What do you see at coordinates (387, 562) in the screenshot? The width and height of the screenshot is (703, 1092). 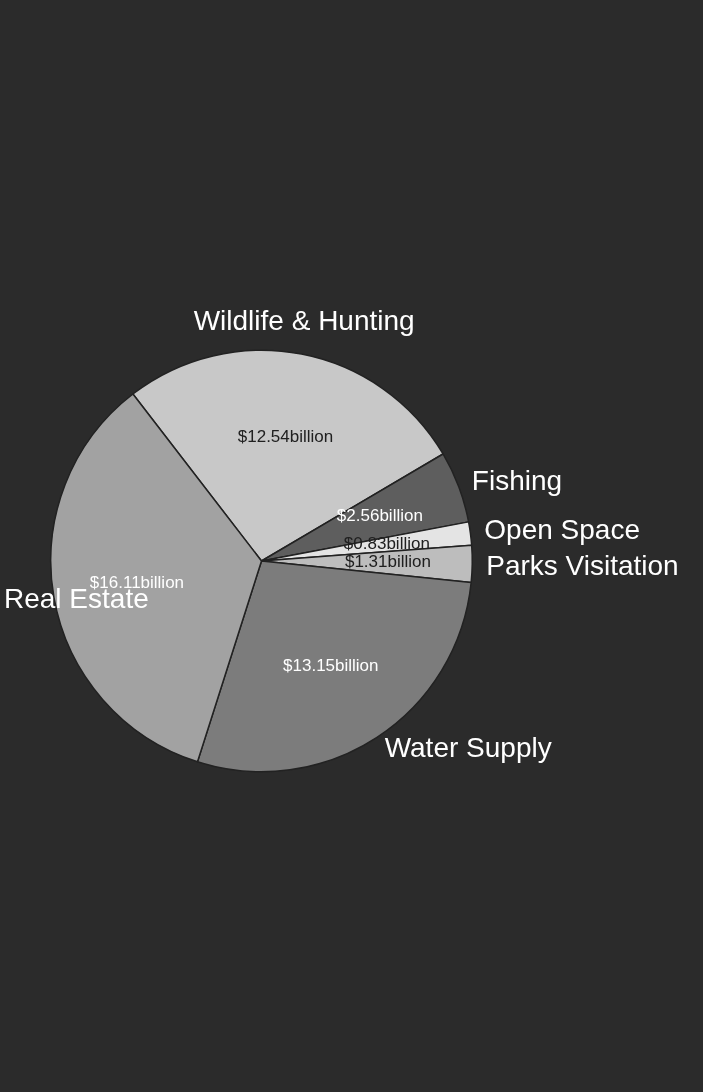 I see `data-label: $1.31billion` at bounding box center [387, 562].